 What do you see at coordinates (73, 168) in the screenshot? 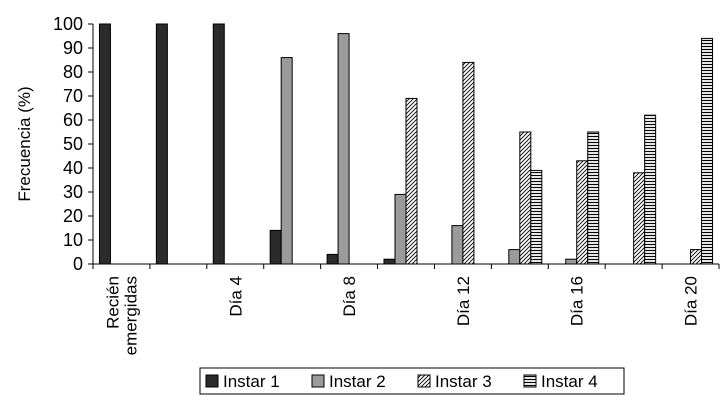
I see `y-tick-label: 40` at bounding box center [73, 168].